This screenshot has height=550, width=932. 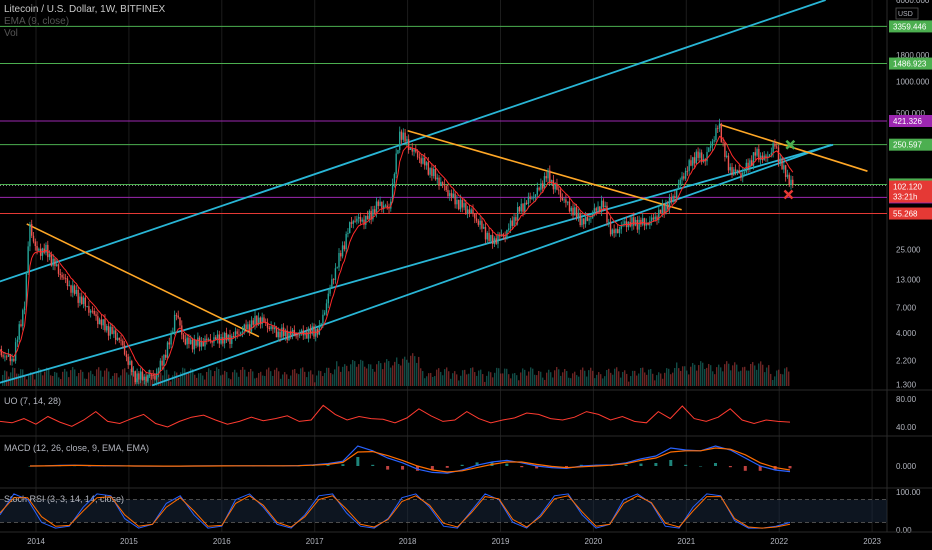 I want to click on volume-indicator-label: Vol, so click(x=11, y=33).